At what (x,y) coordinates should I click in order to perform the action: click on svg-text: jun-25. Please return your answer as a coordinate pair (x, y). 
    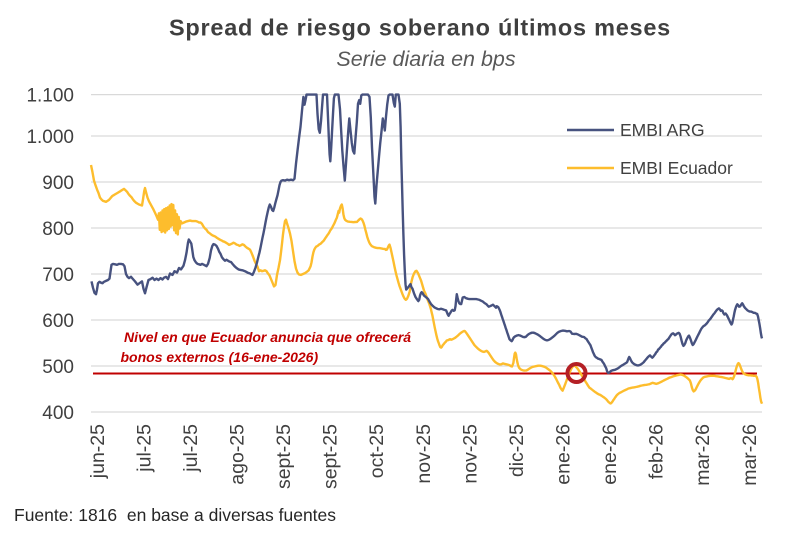
    Looking at the image, I should click on (98, 451).